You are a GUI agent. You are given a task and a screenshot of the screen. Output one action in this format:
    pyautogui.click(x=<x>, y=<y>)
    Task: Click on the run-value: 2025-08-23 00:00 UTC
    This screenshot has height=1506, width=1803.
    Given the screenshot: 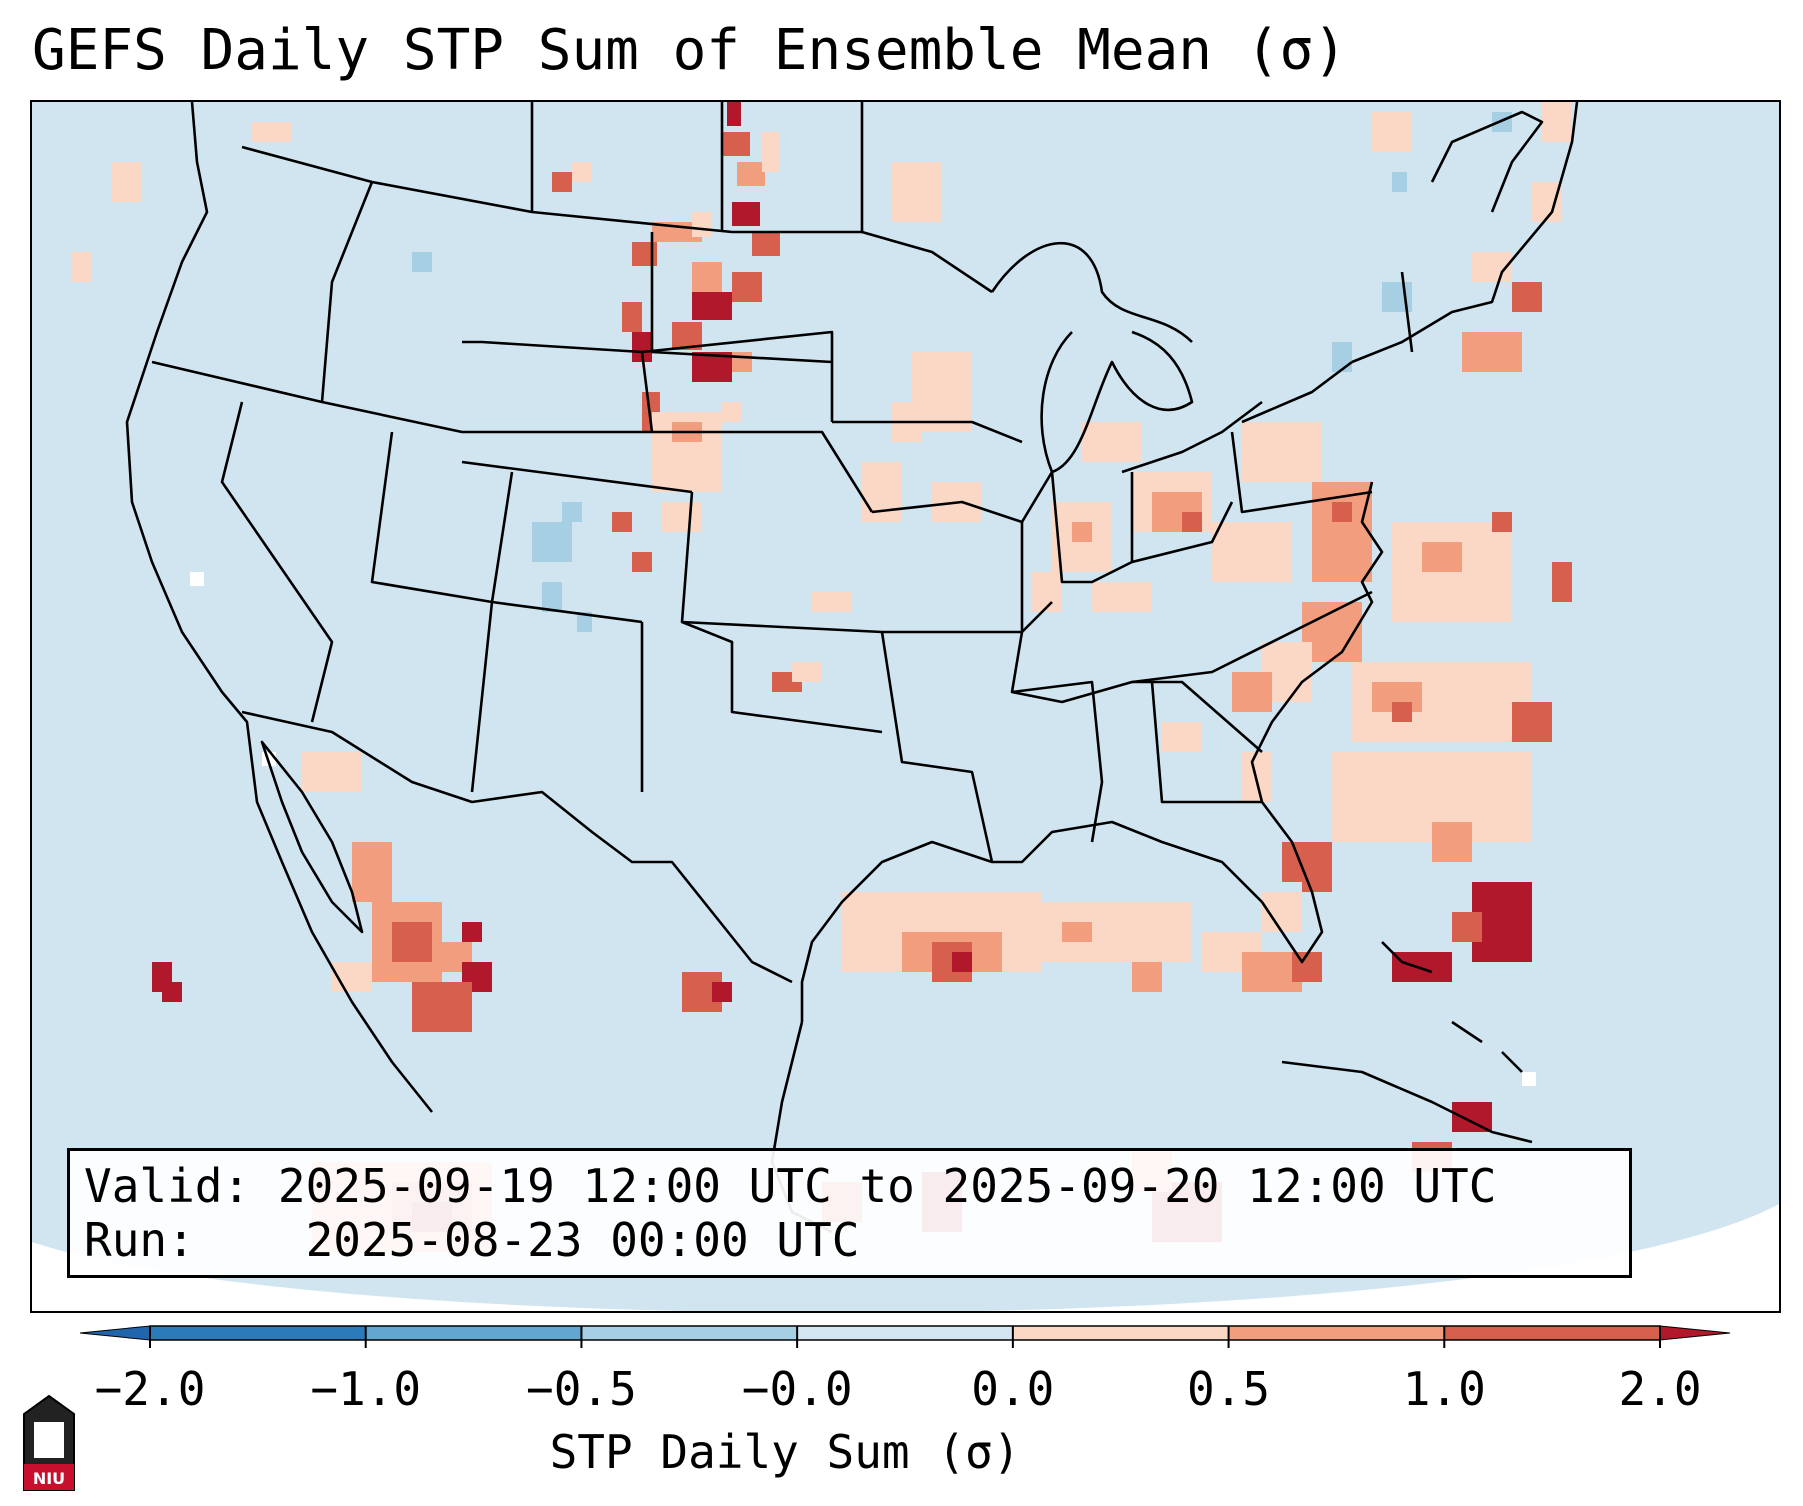 What is the action you would take?
    pyautogui.click(x=582, y=1240)
    